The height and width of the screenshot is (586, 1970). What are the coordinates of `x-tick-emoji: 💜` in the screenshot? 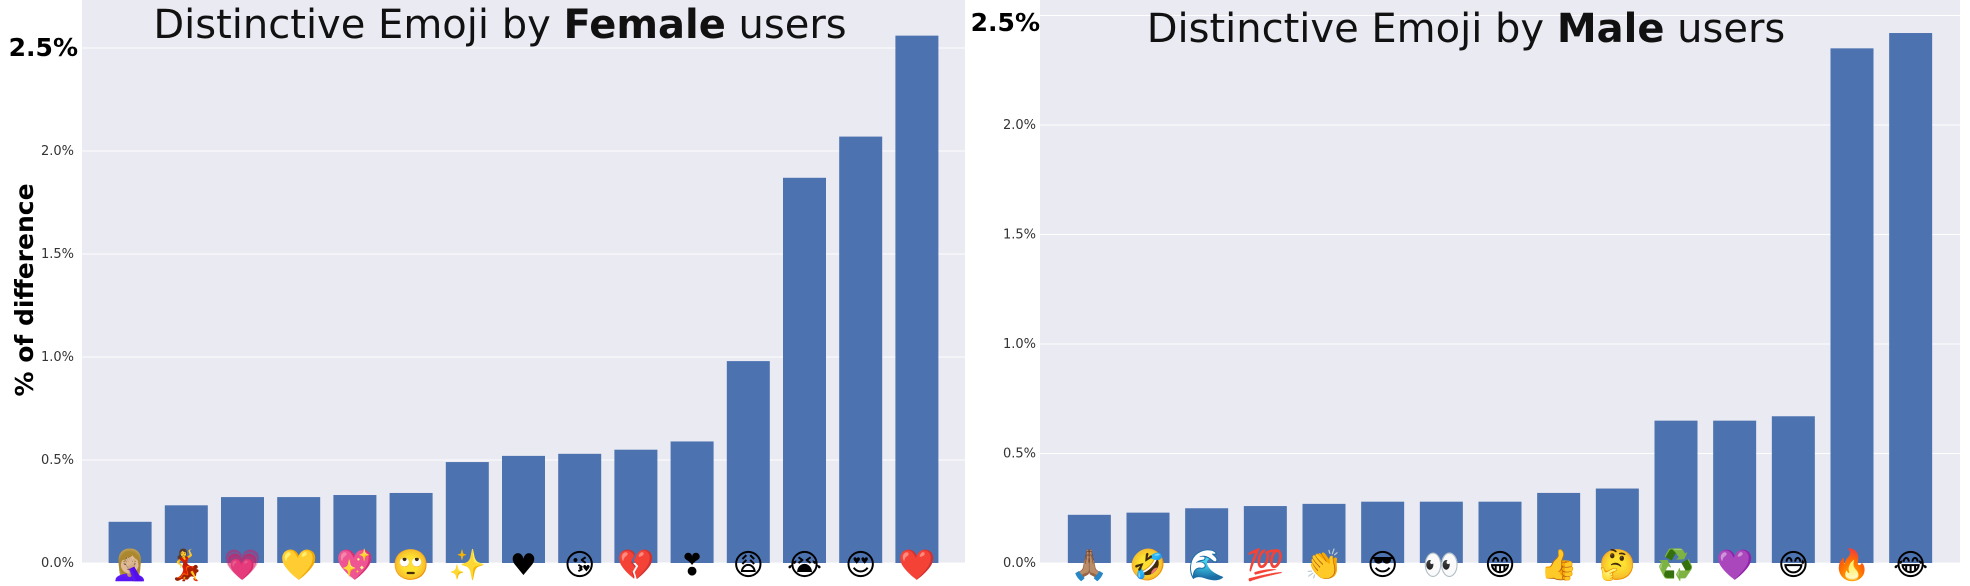 It's located at (1735, 565).